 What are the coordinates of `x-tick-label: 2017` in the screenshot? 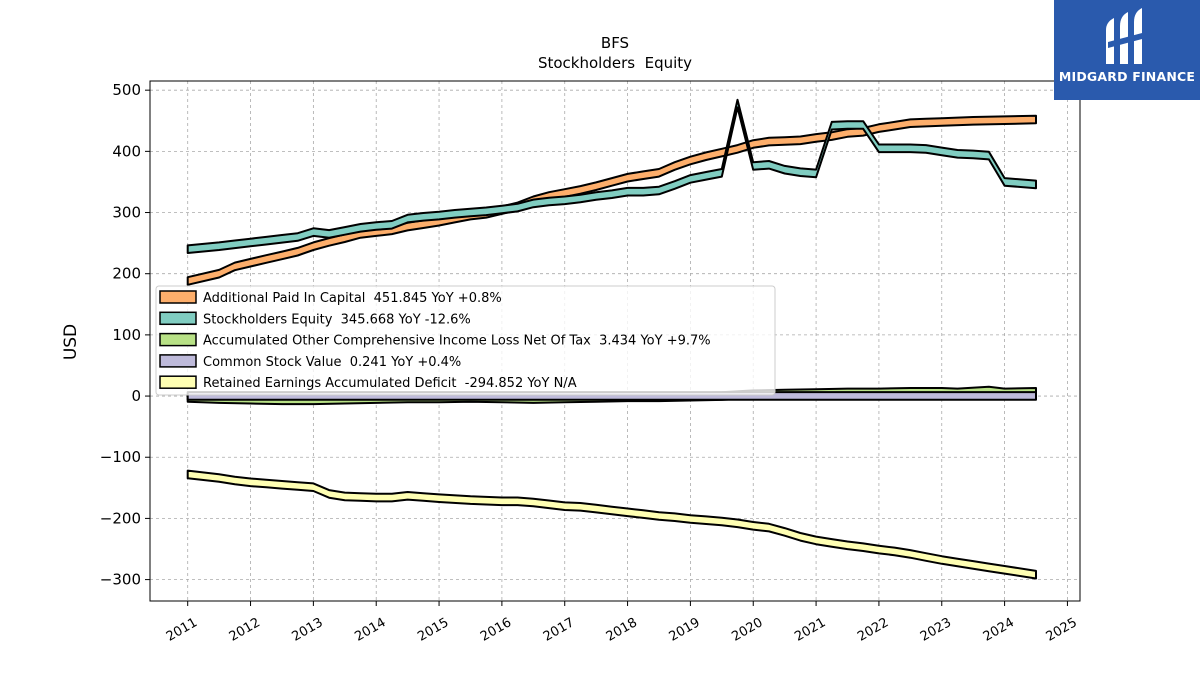 It's located at (559, 630).